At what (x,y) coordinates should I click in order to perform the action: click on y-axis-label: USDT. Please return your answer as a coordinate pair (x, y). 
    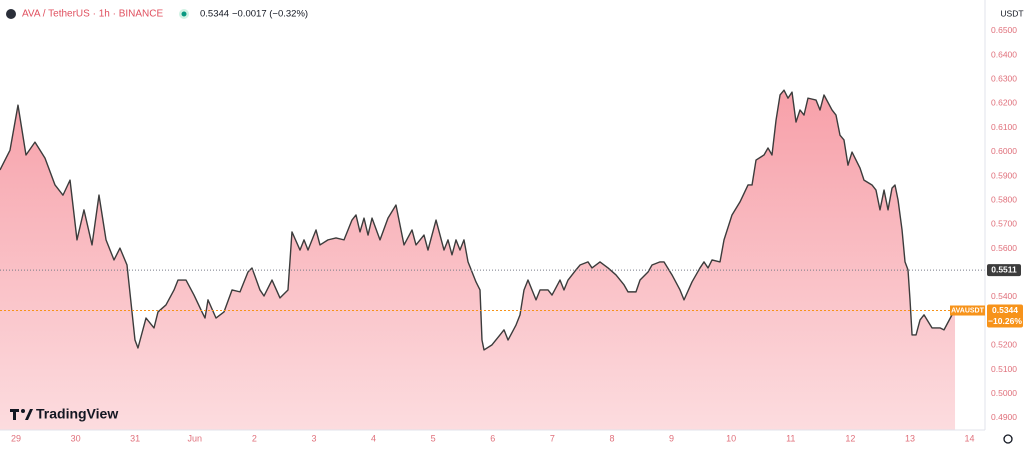
    Looking at the image, I should click on (1011, 13).